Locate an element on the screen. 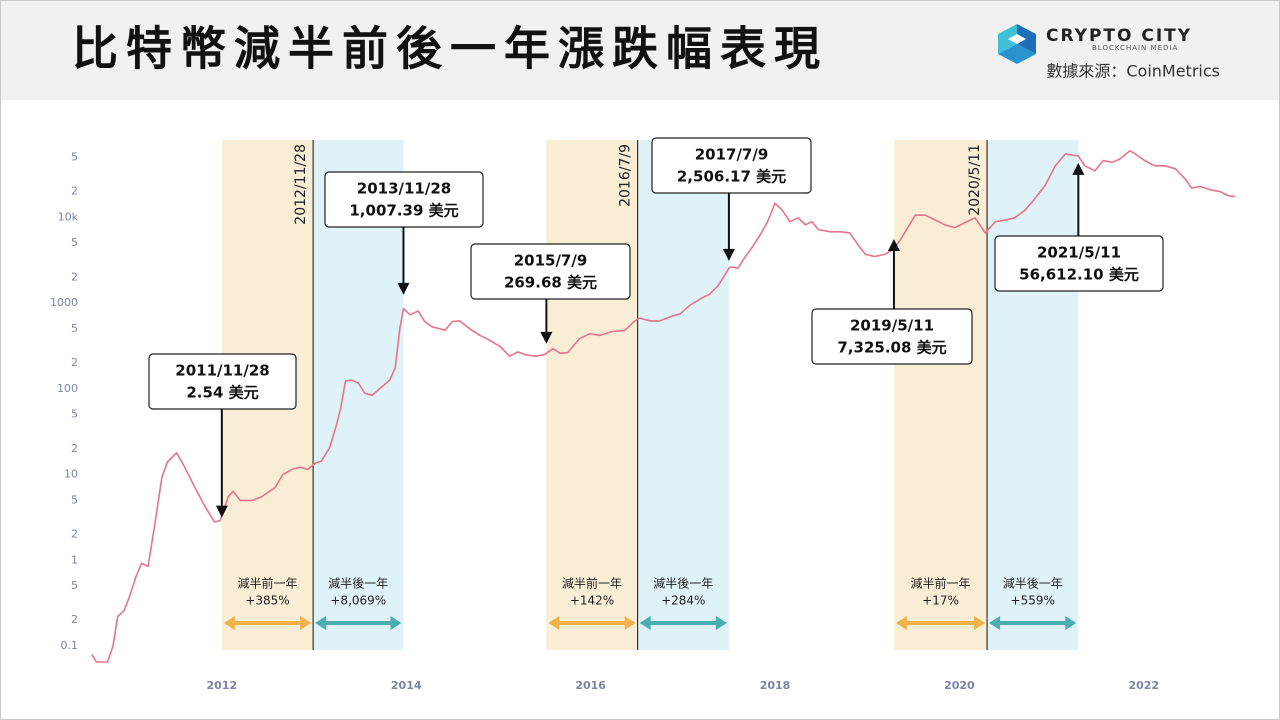  header-bg is located at coordinates (640, 50).